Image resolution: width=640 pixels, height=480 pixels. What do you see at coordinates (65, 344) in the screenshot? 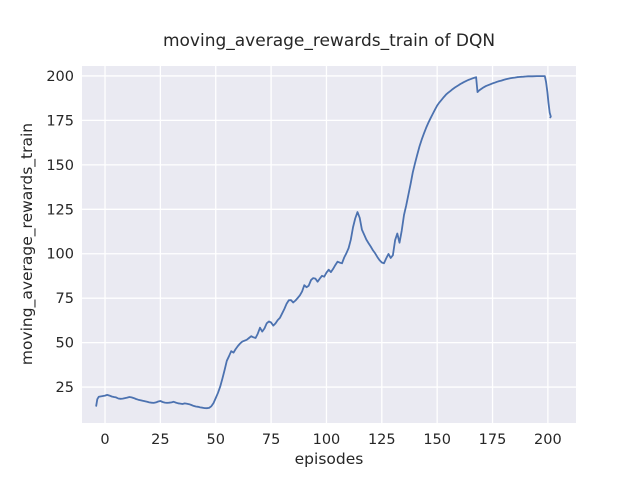
I see `y-tick-label: 50` at bounding box center [65, 344].